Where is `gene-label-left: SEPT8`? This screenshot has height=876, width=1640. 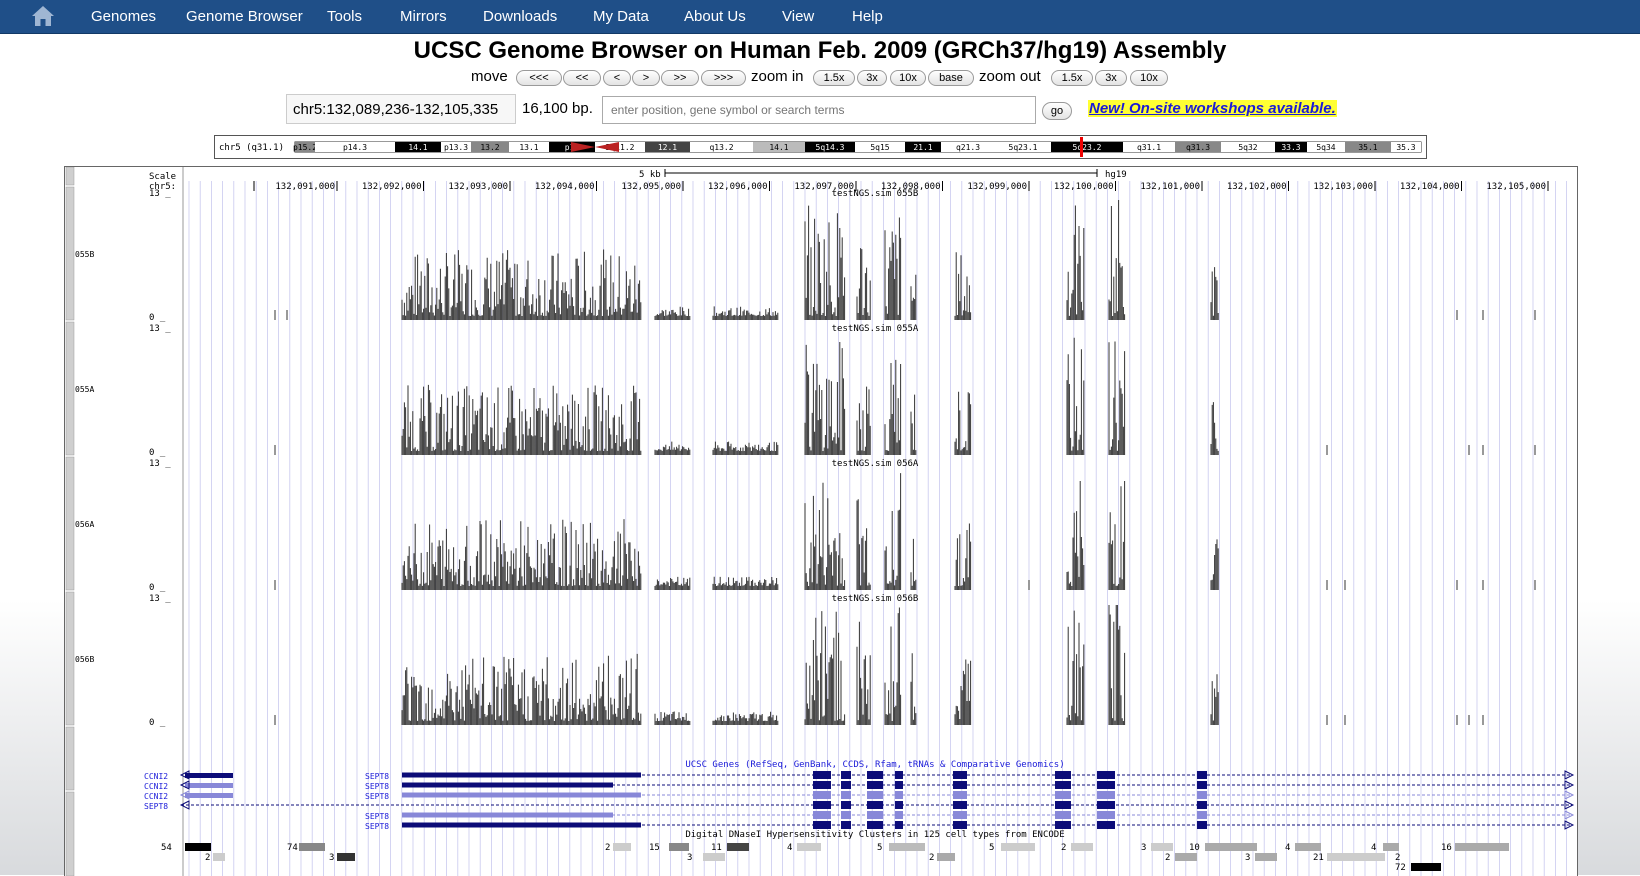 gene-label-left: SEPT8 is located at coordinates (156, 806).